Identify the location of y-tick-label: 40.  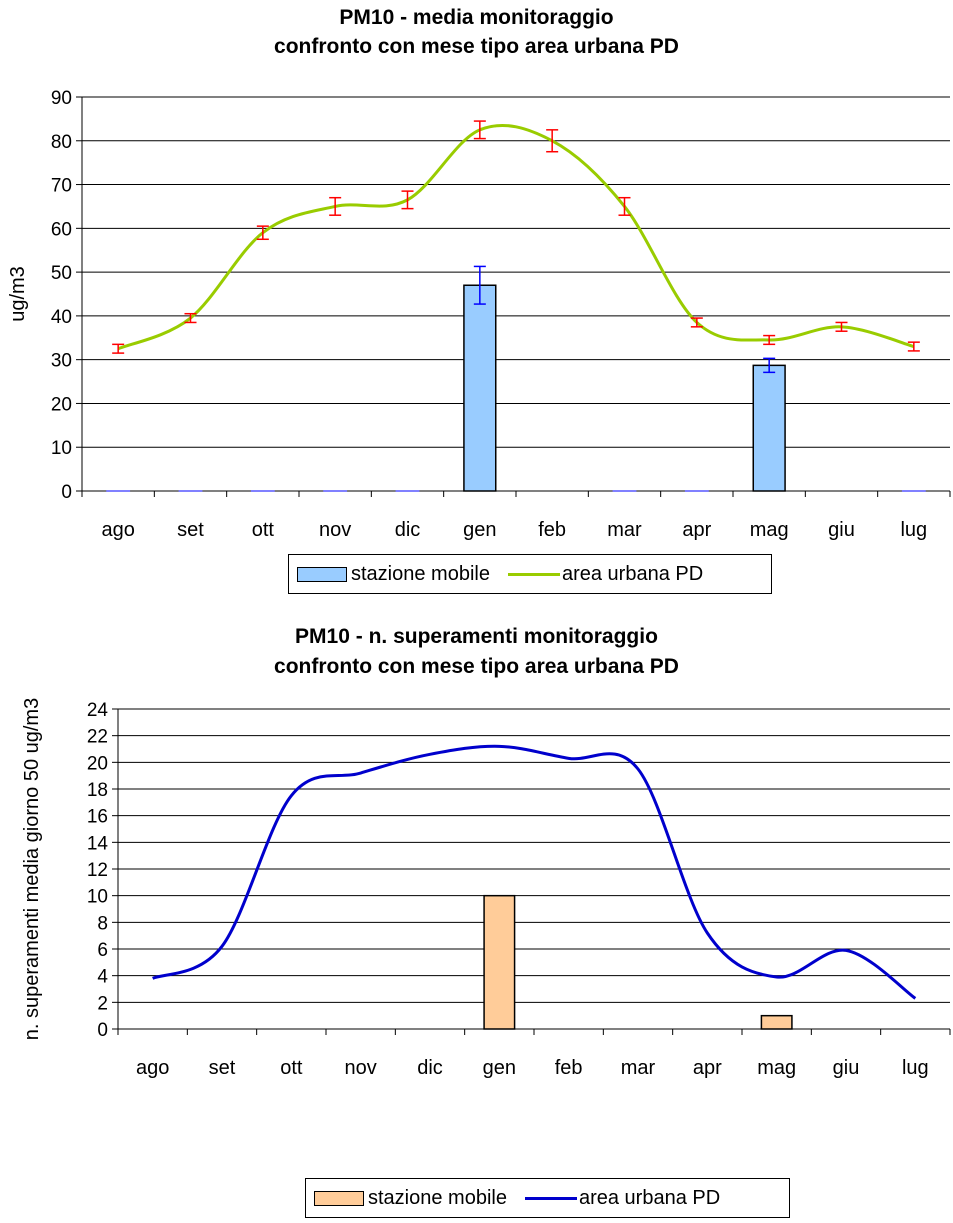
(61, 317).